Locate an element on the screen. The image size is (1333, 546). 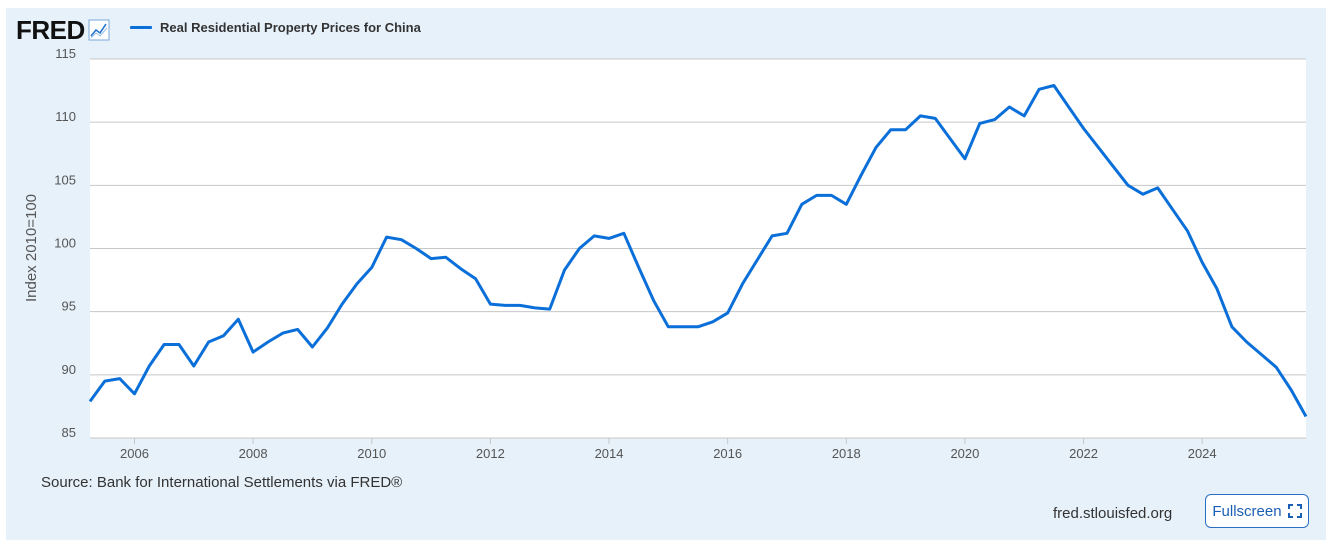
line-chart-icon is located at coordinates (99, 30).